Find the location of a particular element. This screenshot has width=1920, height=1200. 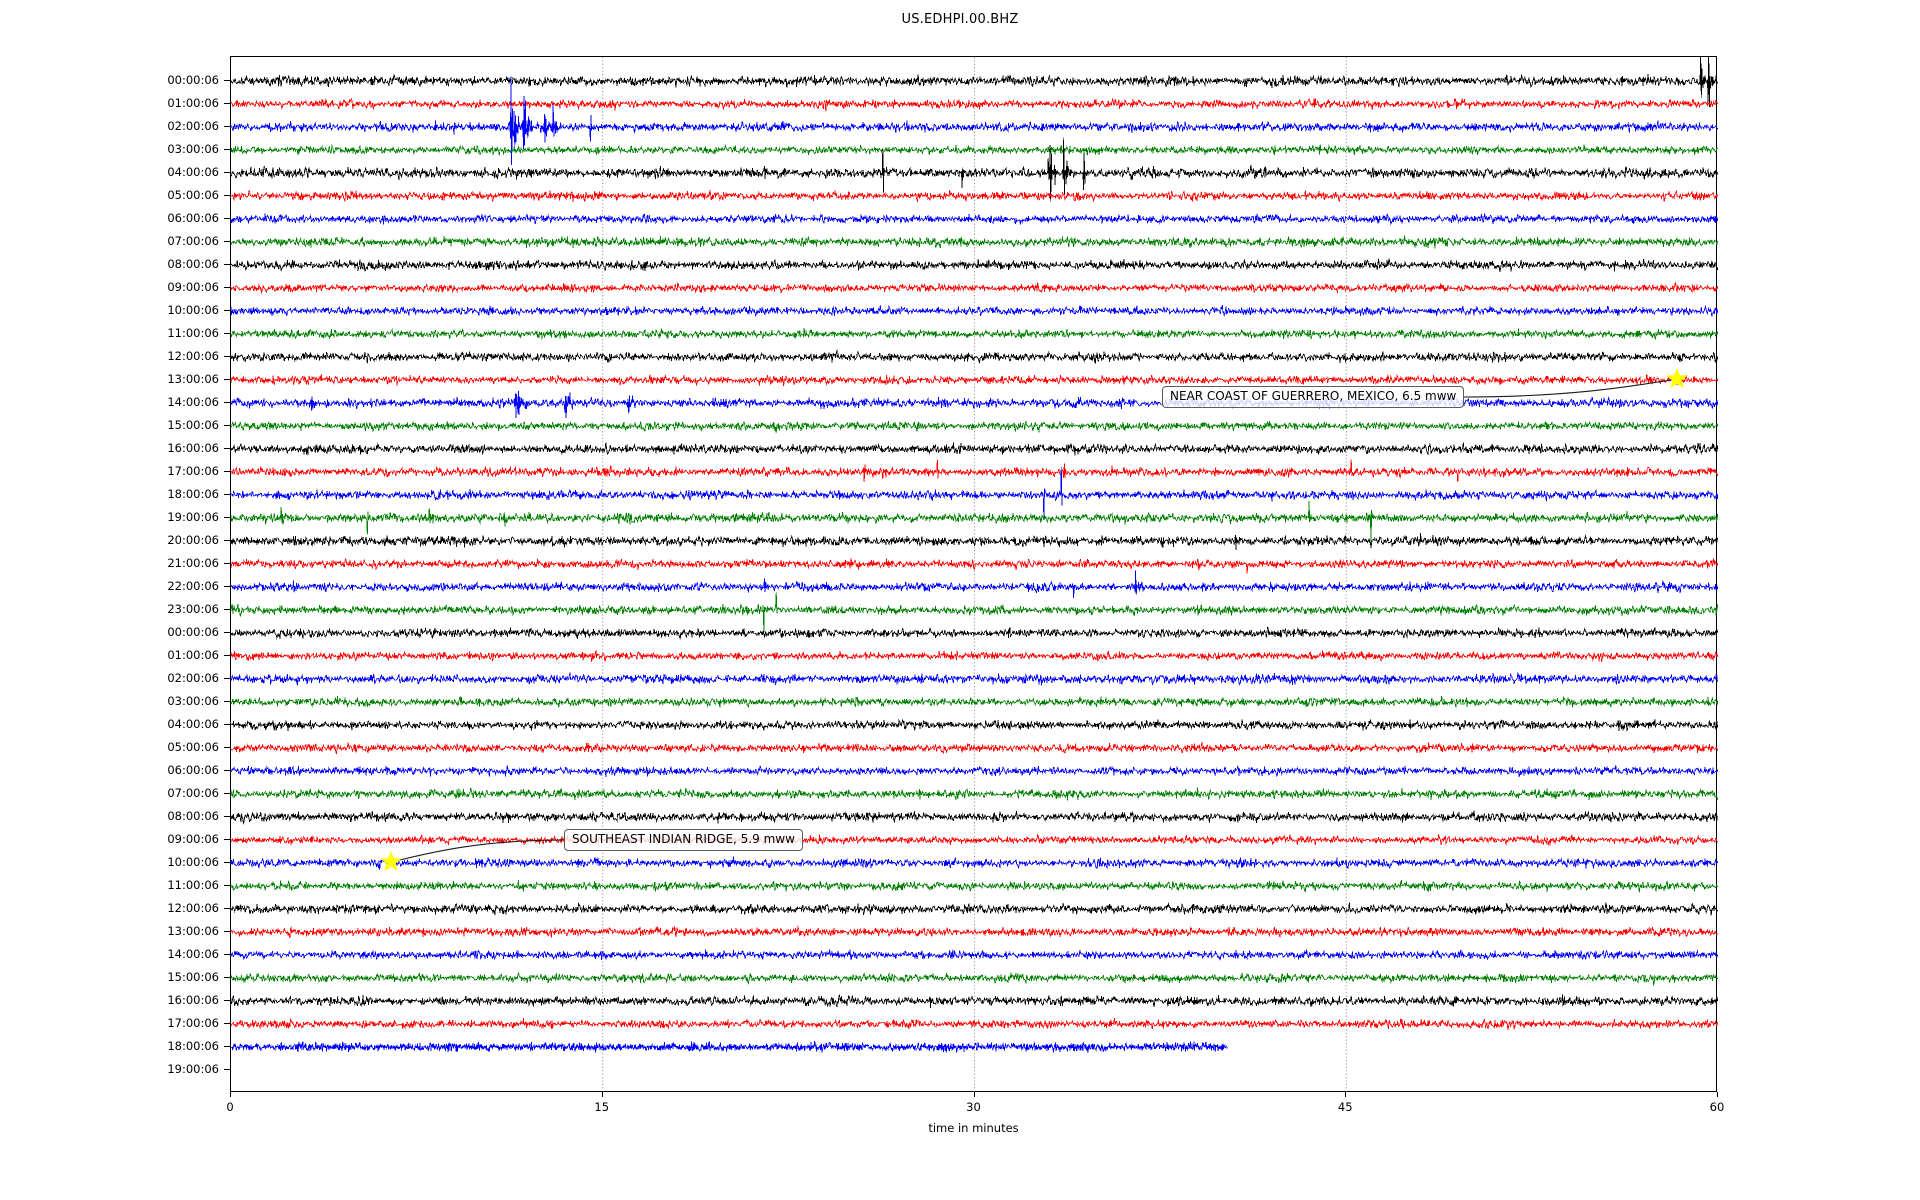

x-axis-tick-label: 0 is located at coordinates (230, 1107).